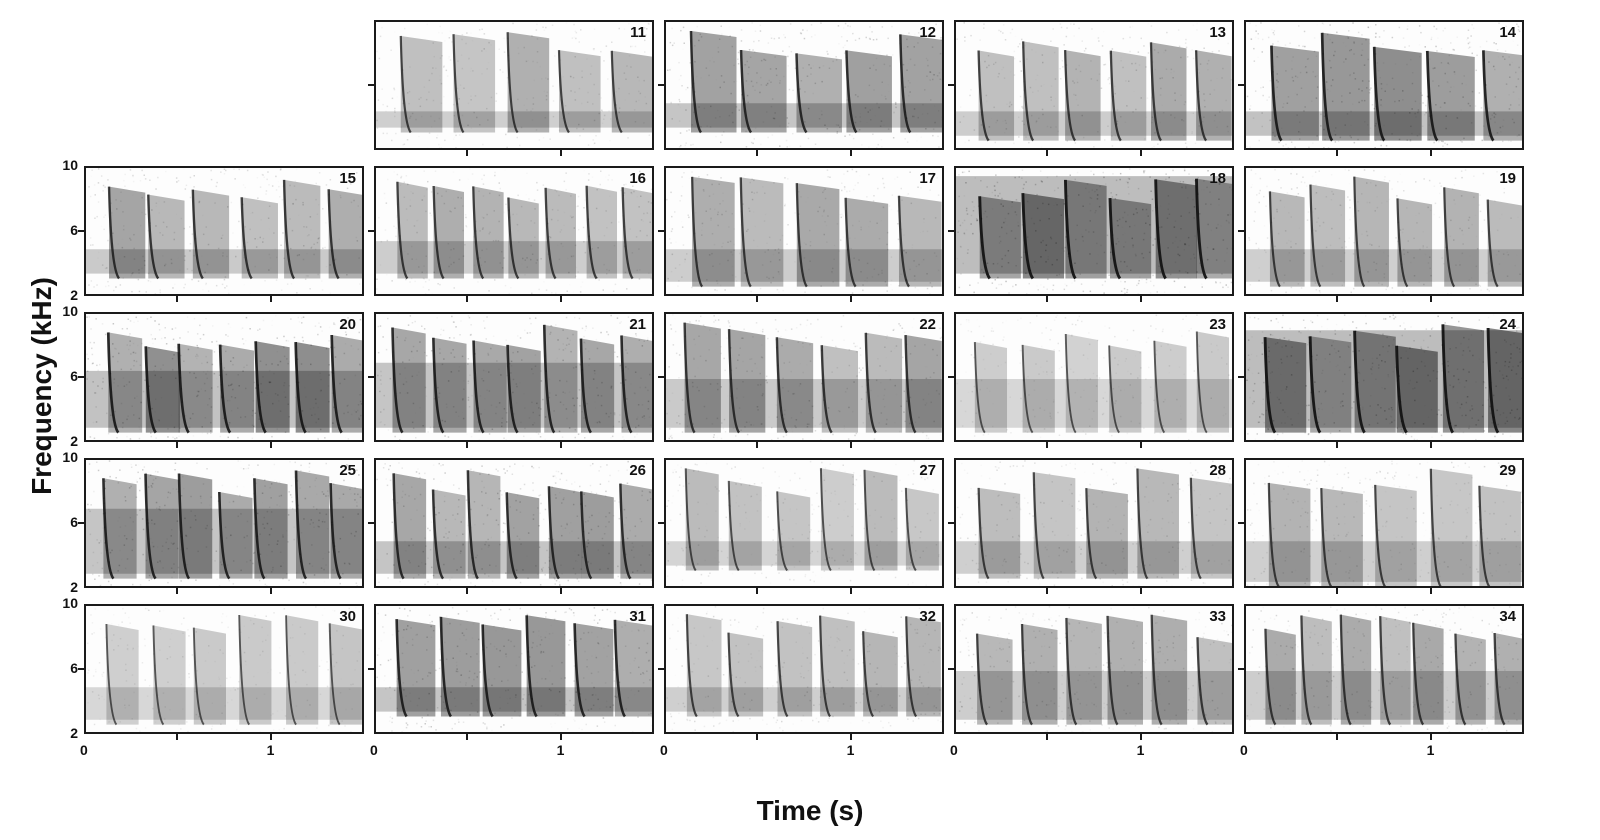 This screenshot has width=1600, height=840. Describe the element at coordinates (560, 445) in the screenshot. I see `x-tick` at that location.